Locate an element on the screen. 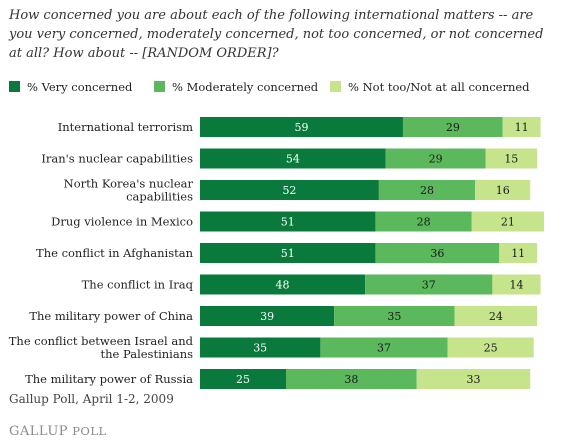 The height and width of the screenshot is (443, 563). bar-very-drug-violence-in-mexico is located at coordinates (288, 221).